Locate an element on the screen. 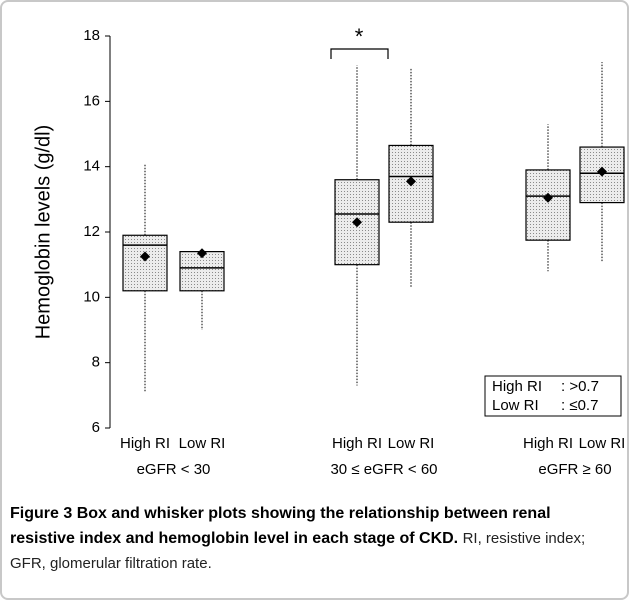 The width and height of the screenshot is (629, 600). y-tick-label: 8 is located at coordinates (96, 362).